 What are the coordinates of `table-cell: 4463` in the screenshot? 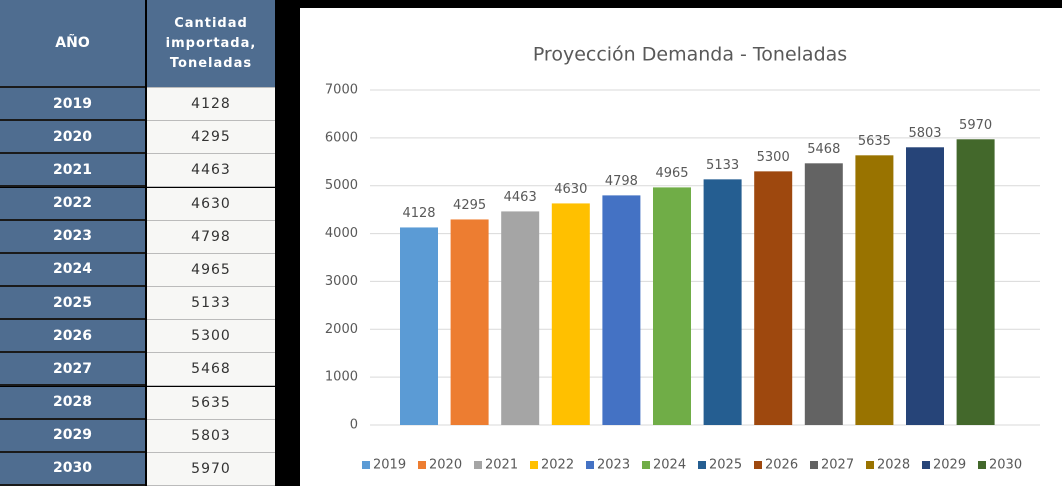 It's located at (211, 171).